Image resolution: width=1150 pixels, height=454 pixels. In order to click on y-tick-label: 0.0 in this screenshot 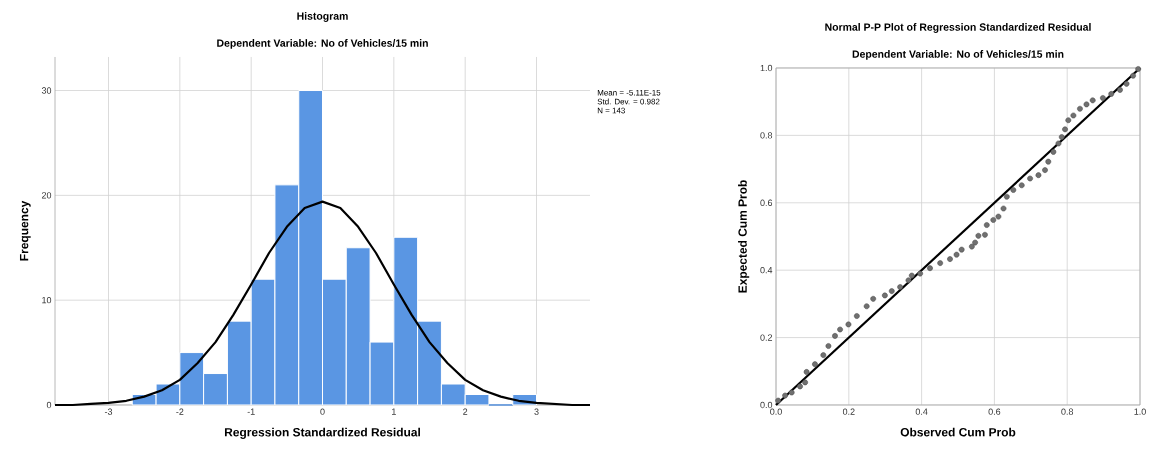, I will do `click(766, 405)`.